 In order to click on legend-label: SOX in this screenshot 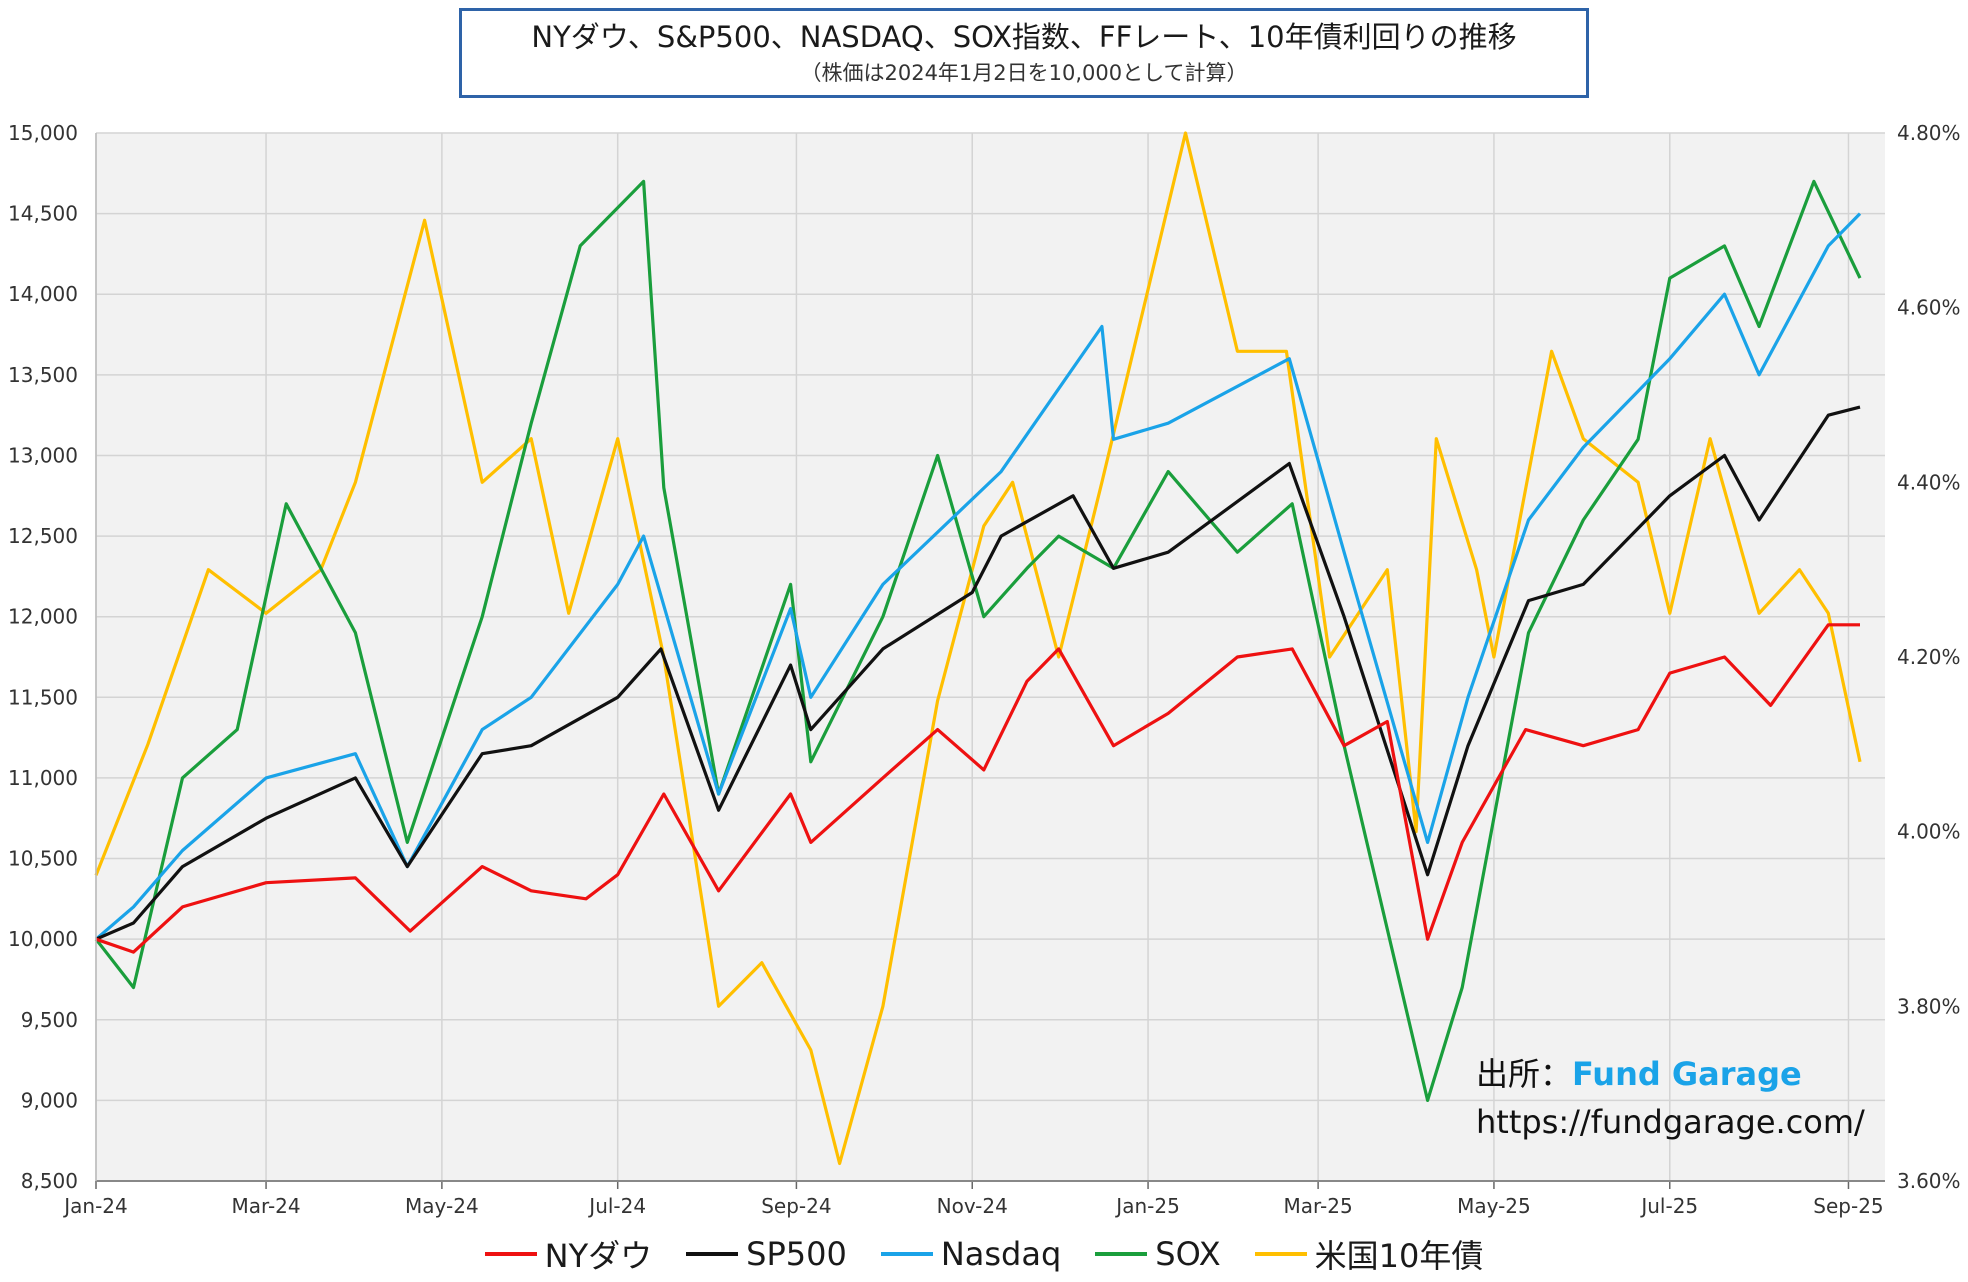, I will do `click(1188, 1254)`.